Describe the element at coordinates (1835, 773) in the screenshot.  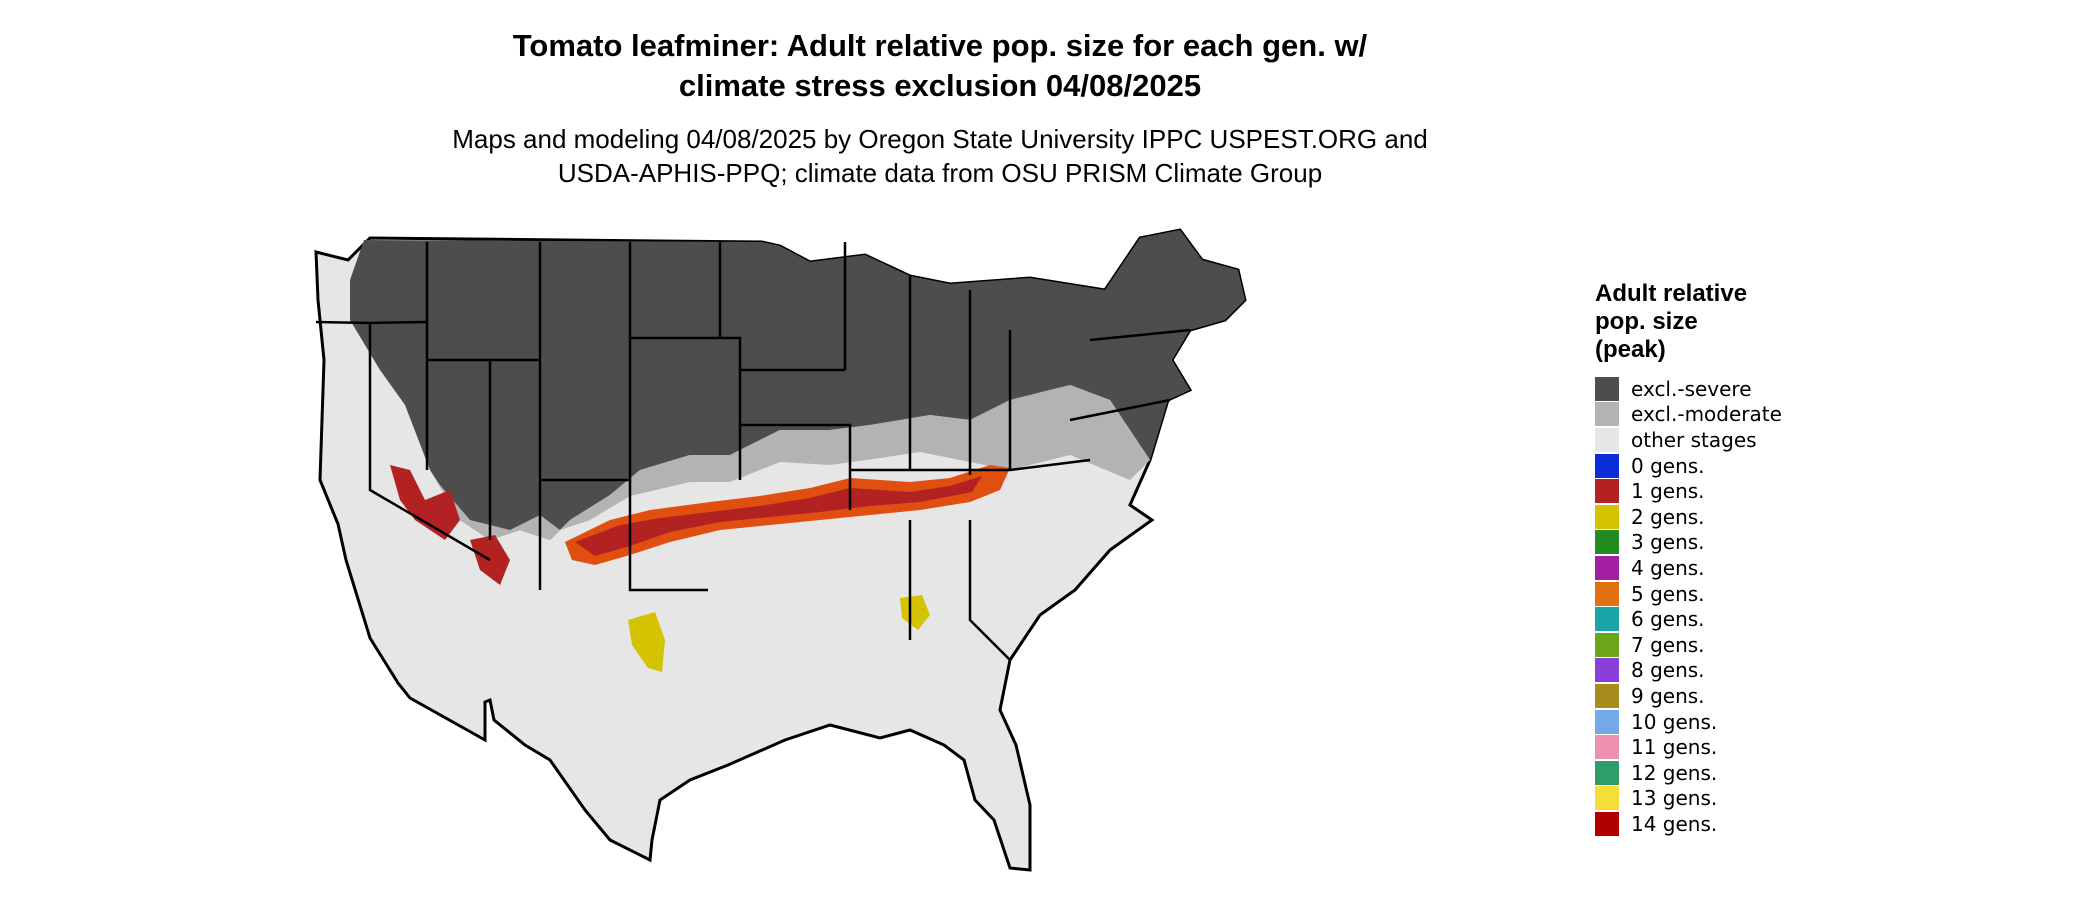
I see `legend-item: 12 gens.` at that location.